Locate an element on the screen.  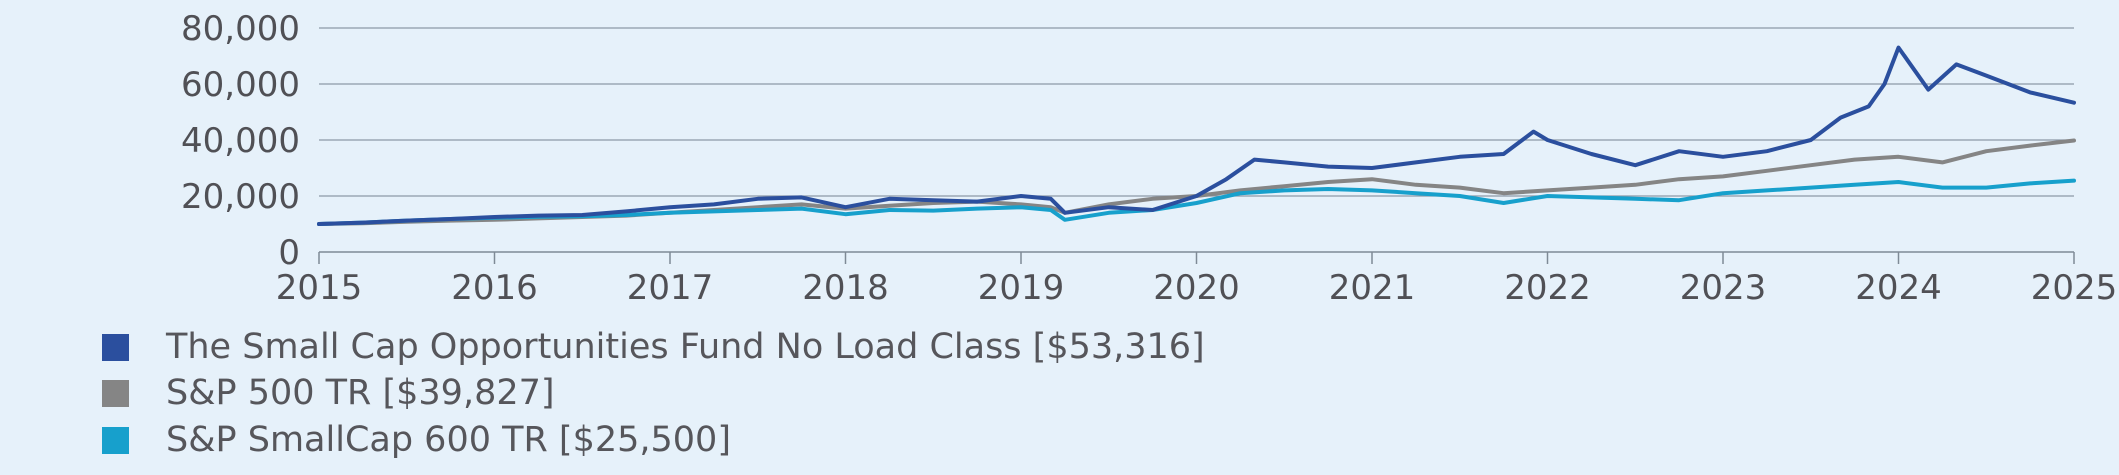
x-tick-label: 2016 is located at coordinates (494, 288).